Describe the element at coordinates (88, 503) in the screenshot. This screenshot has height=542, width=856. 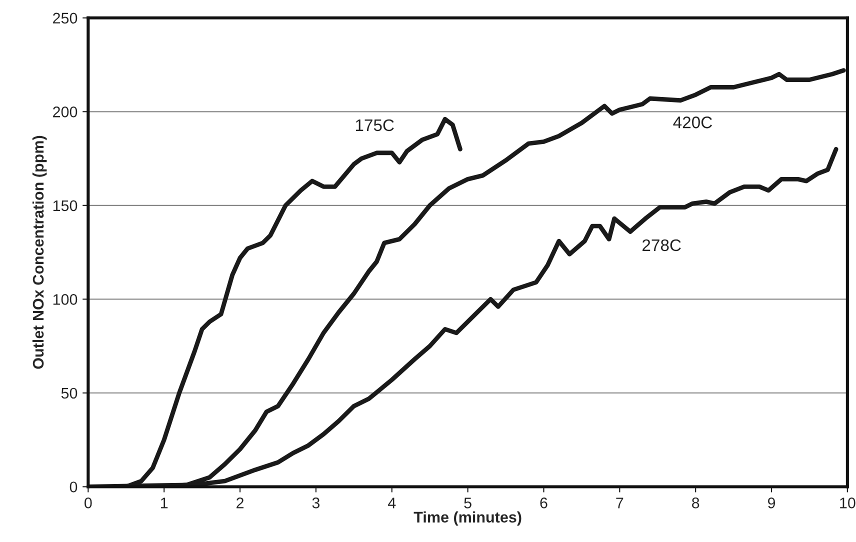
I see `x-tick-label: 0` at that location.